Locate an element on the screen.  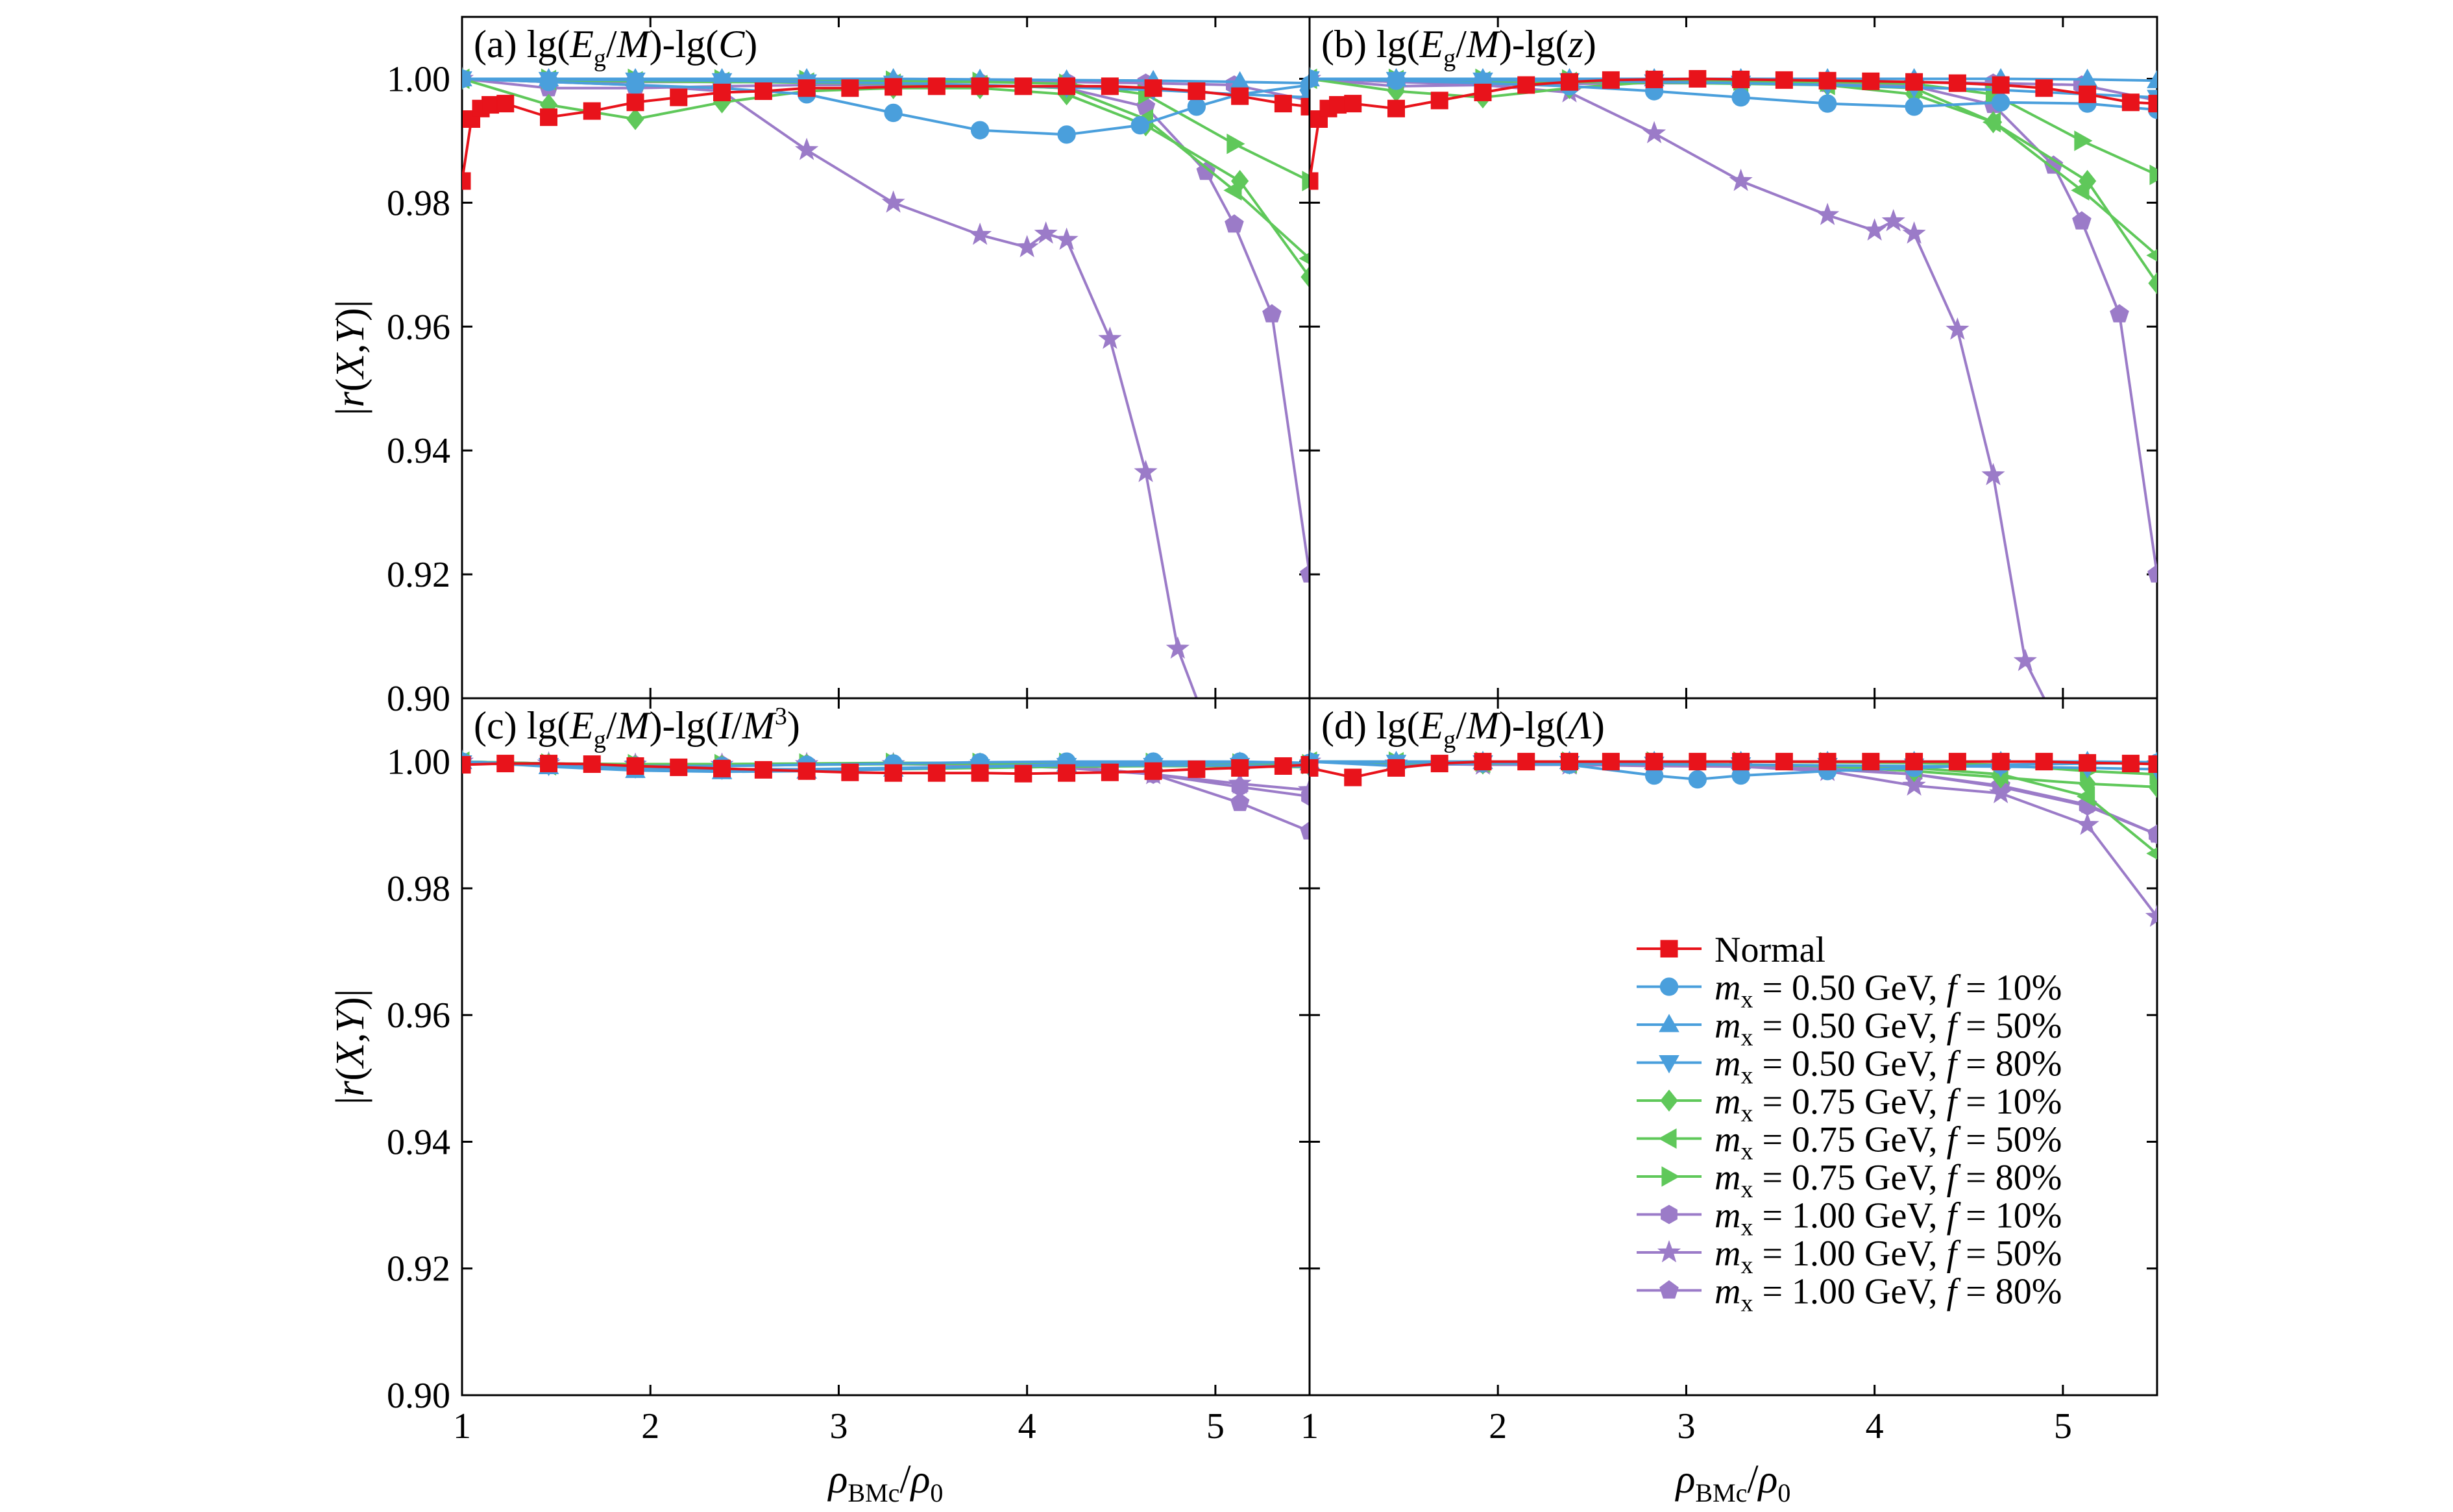
x-tick-label: 2 is located at coordinates (650, 1426).